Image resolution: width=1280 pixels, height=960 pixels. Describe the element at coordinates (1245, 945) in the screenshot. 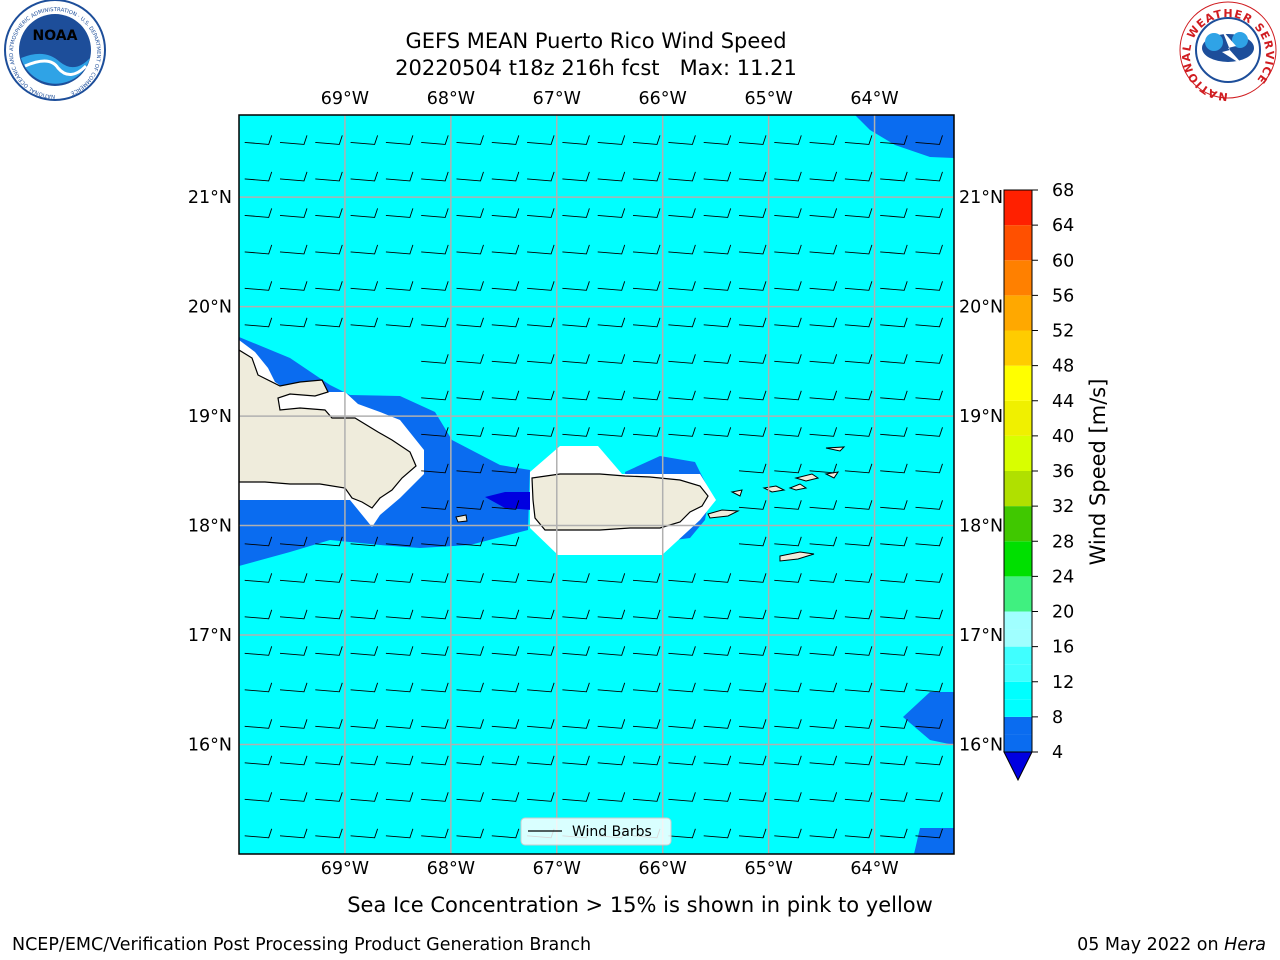

I see `footer-host: Hera` at that location.